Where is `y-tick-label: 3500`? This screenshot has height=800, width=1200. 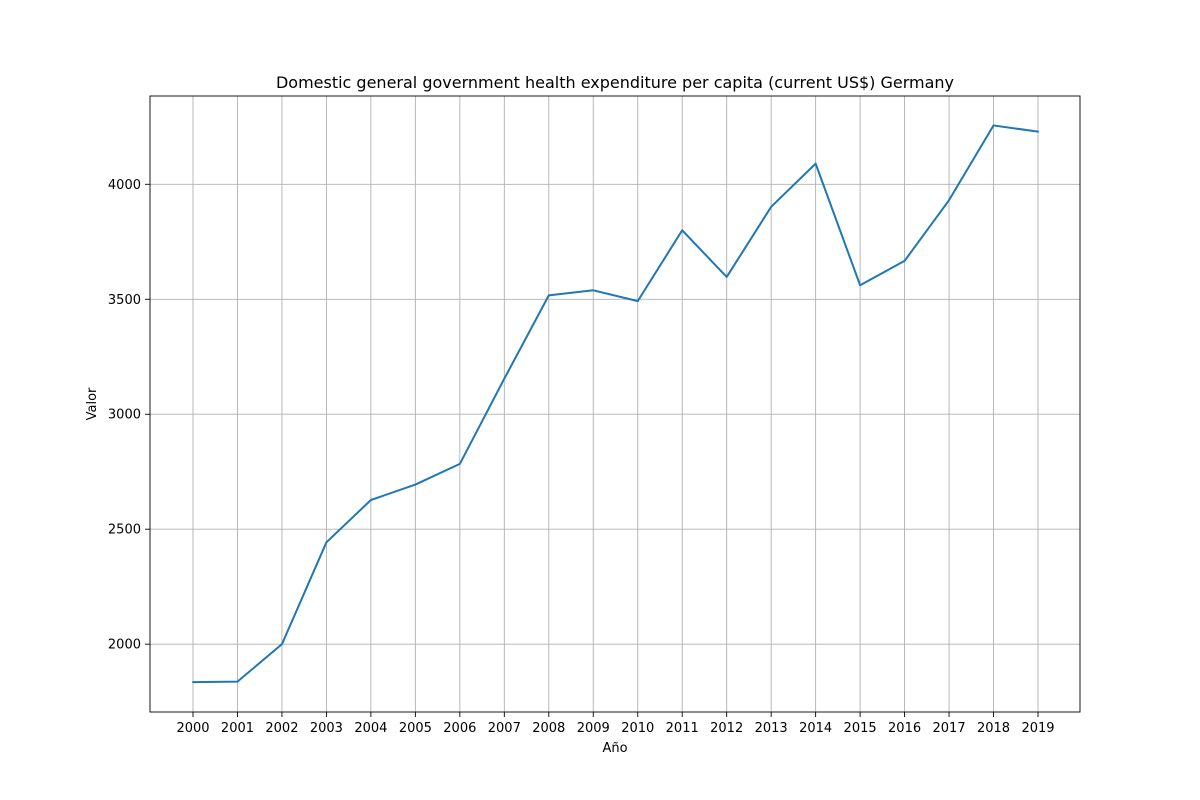
y-tick-label: 3500 is located at coordinates (124, 300).